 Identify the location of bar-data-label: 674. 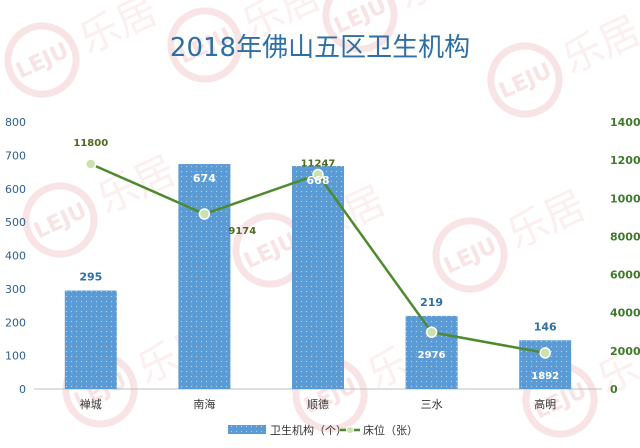
(204, 178).